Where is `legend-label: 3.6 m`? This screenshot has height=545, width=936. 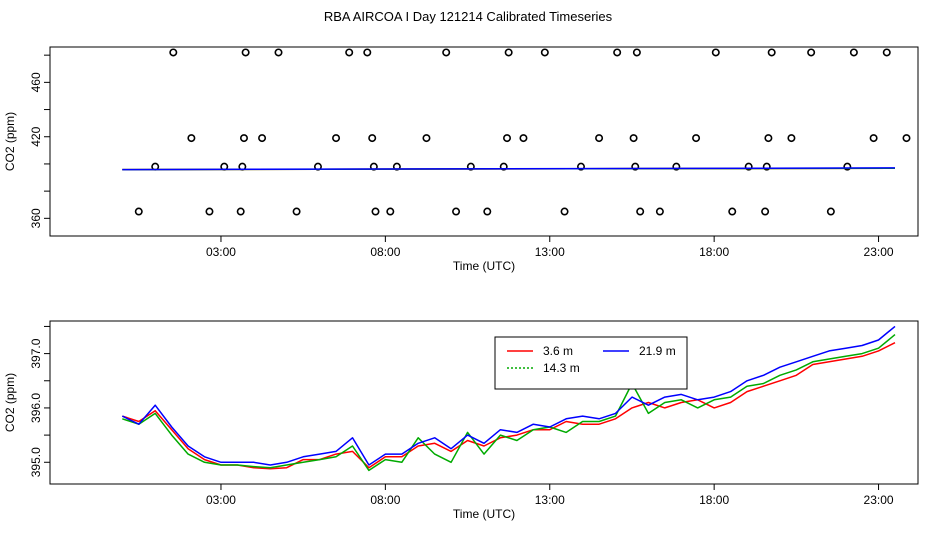 legend-label: 3.6 m is located at coordinates (558, 351).